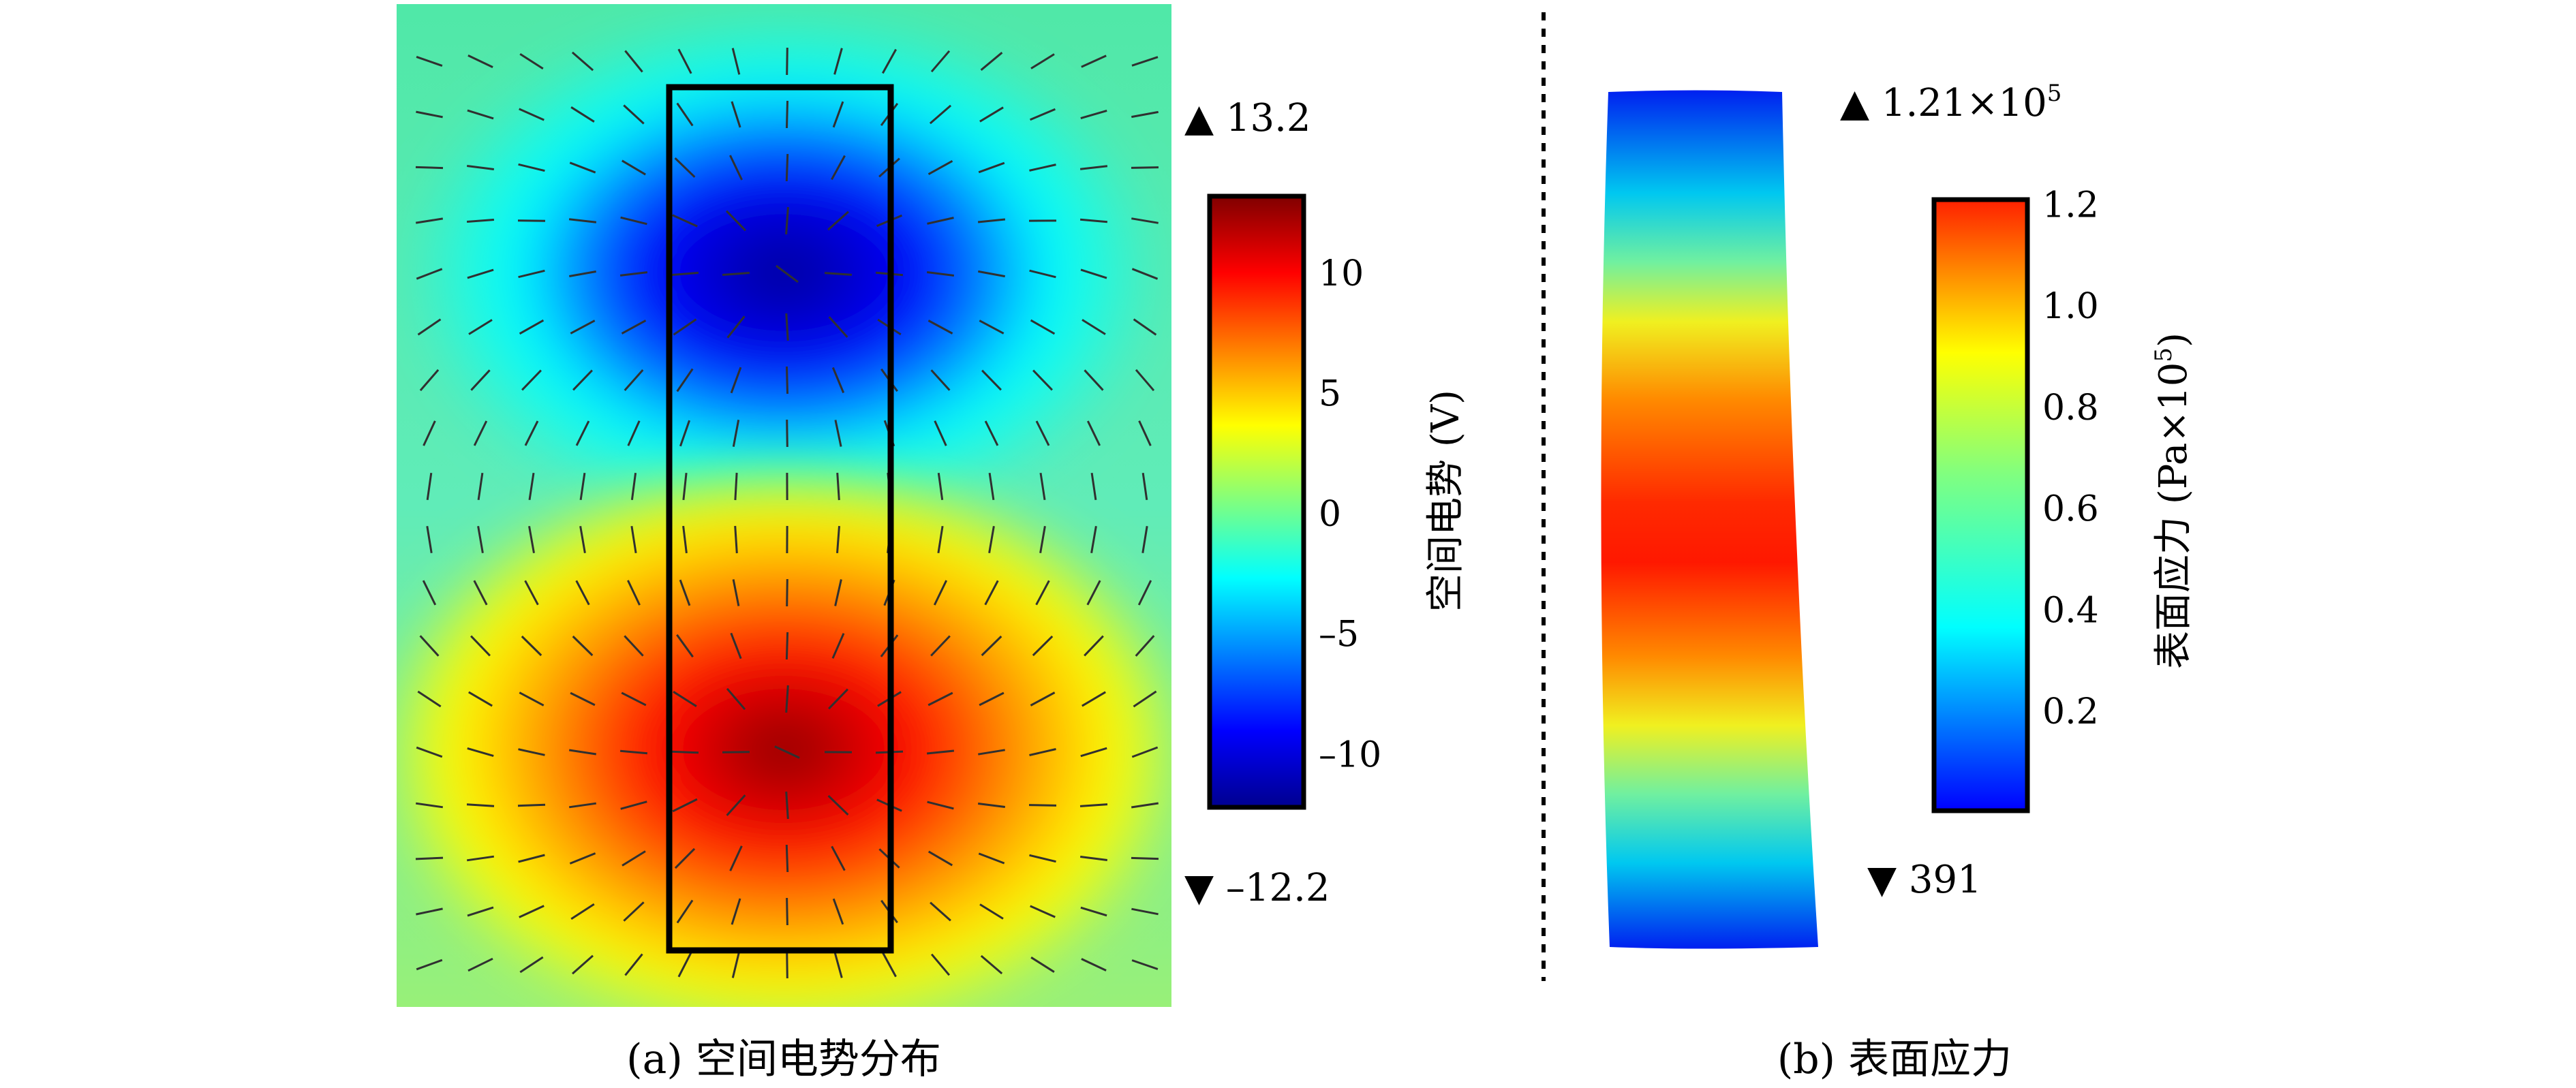  What do you see at coordinates (1339, 635) in the screenshot?
I see `potential-tick-label: –5` at bounding box center [1339, 635].